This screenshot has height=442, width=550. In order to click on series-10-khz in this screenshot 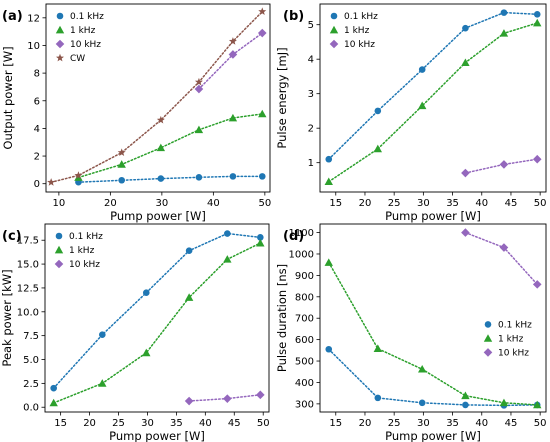, I will do `click(224, 398)`.